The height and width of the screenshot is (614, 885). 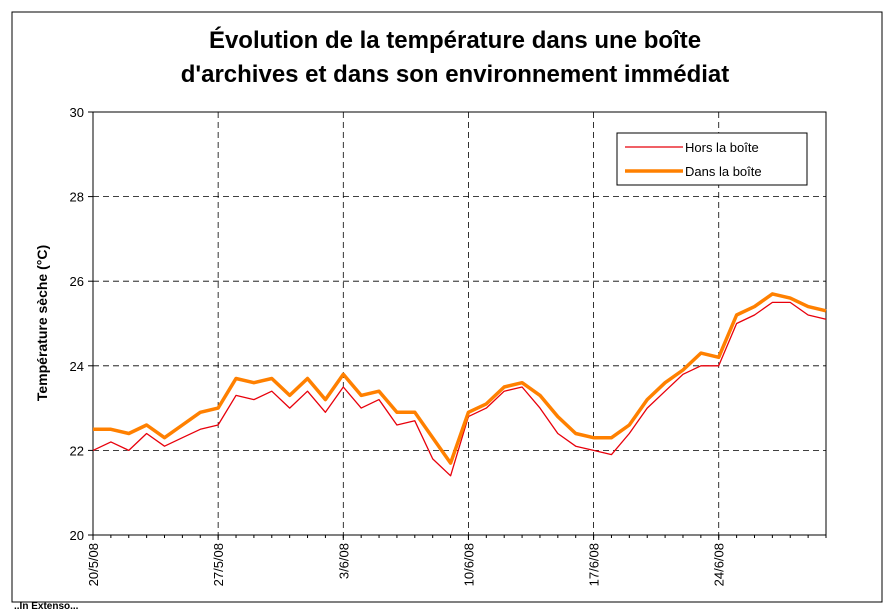 I want to click on legend-box, so click(x=712, y=159).